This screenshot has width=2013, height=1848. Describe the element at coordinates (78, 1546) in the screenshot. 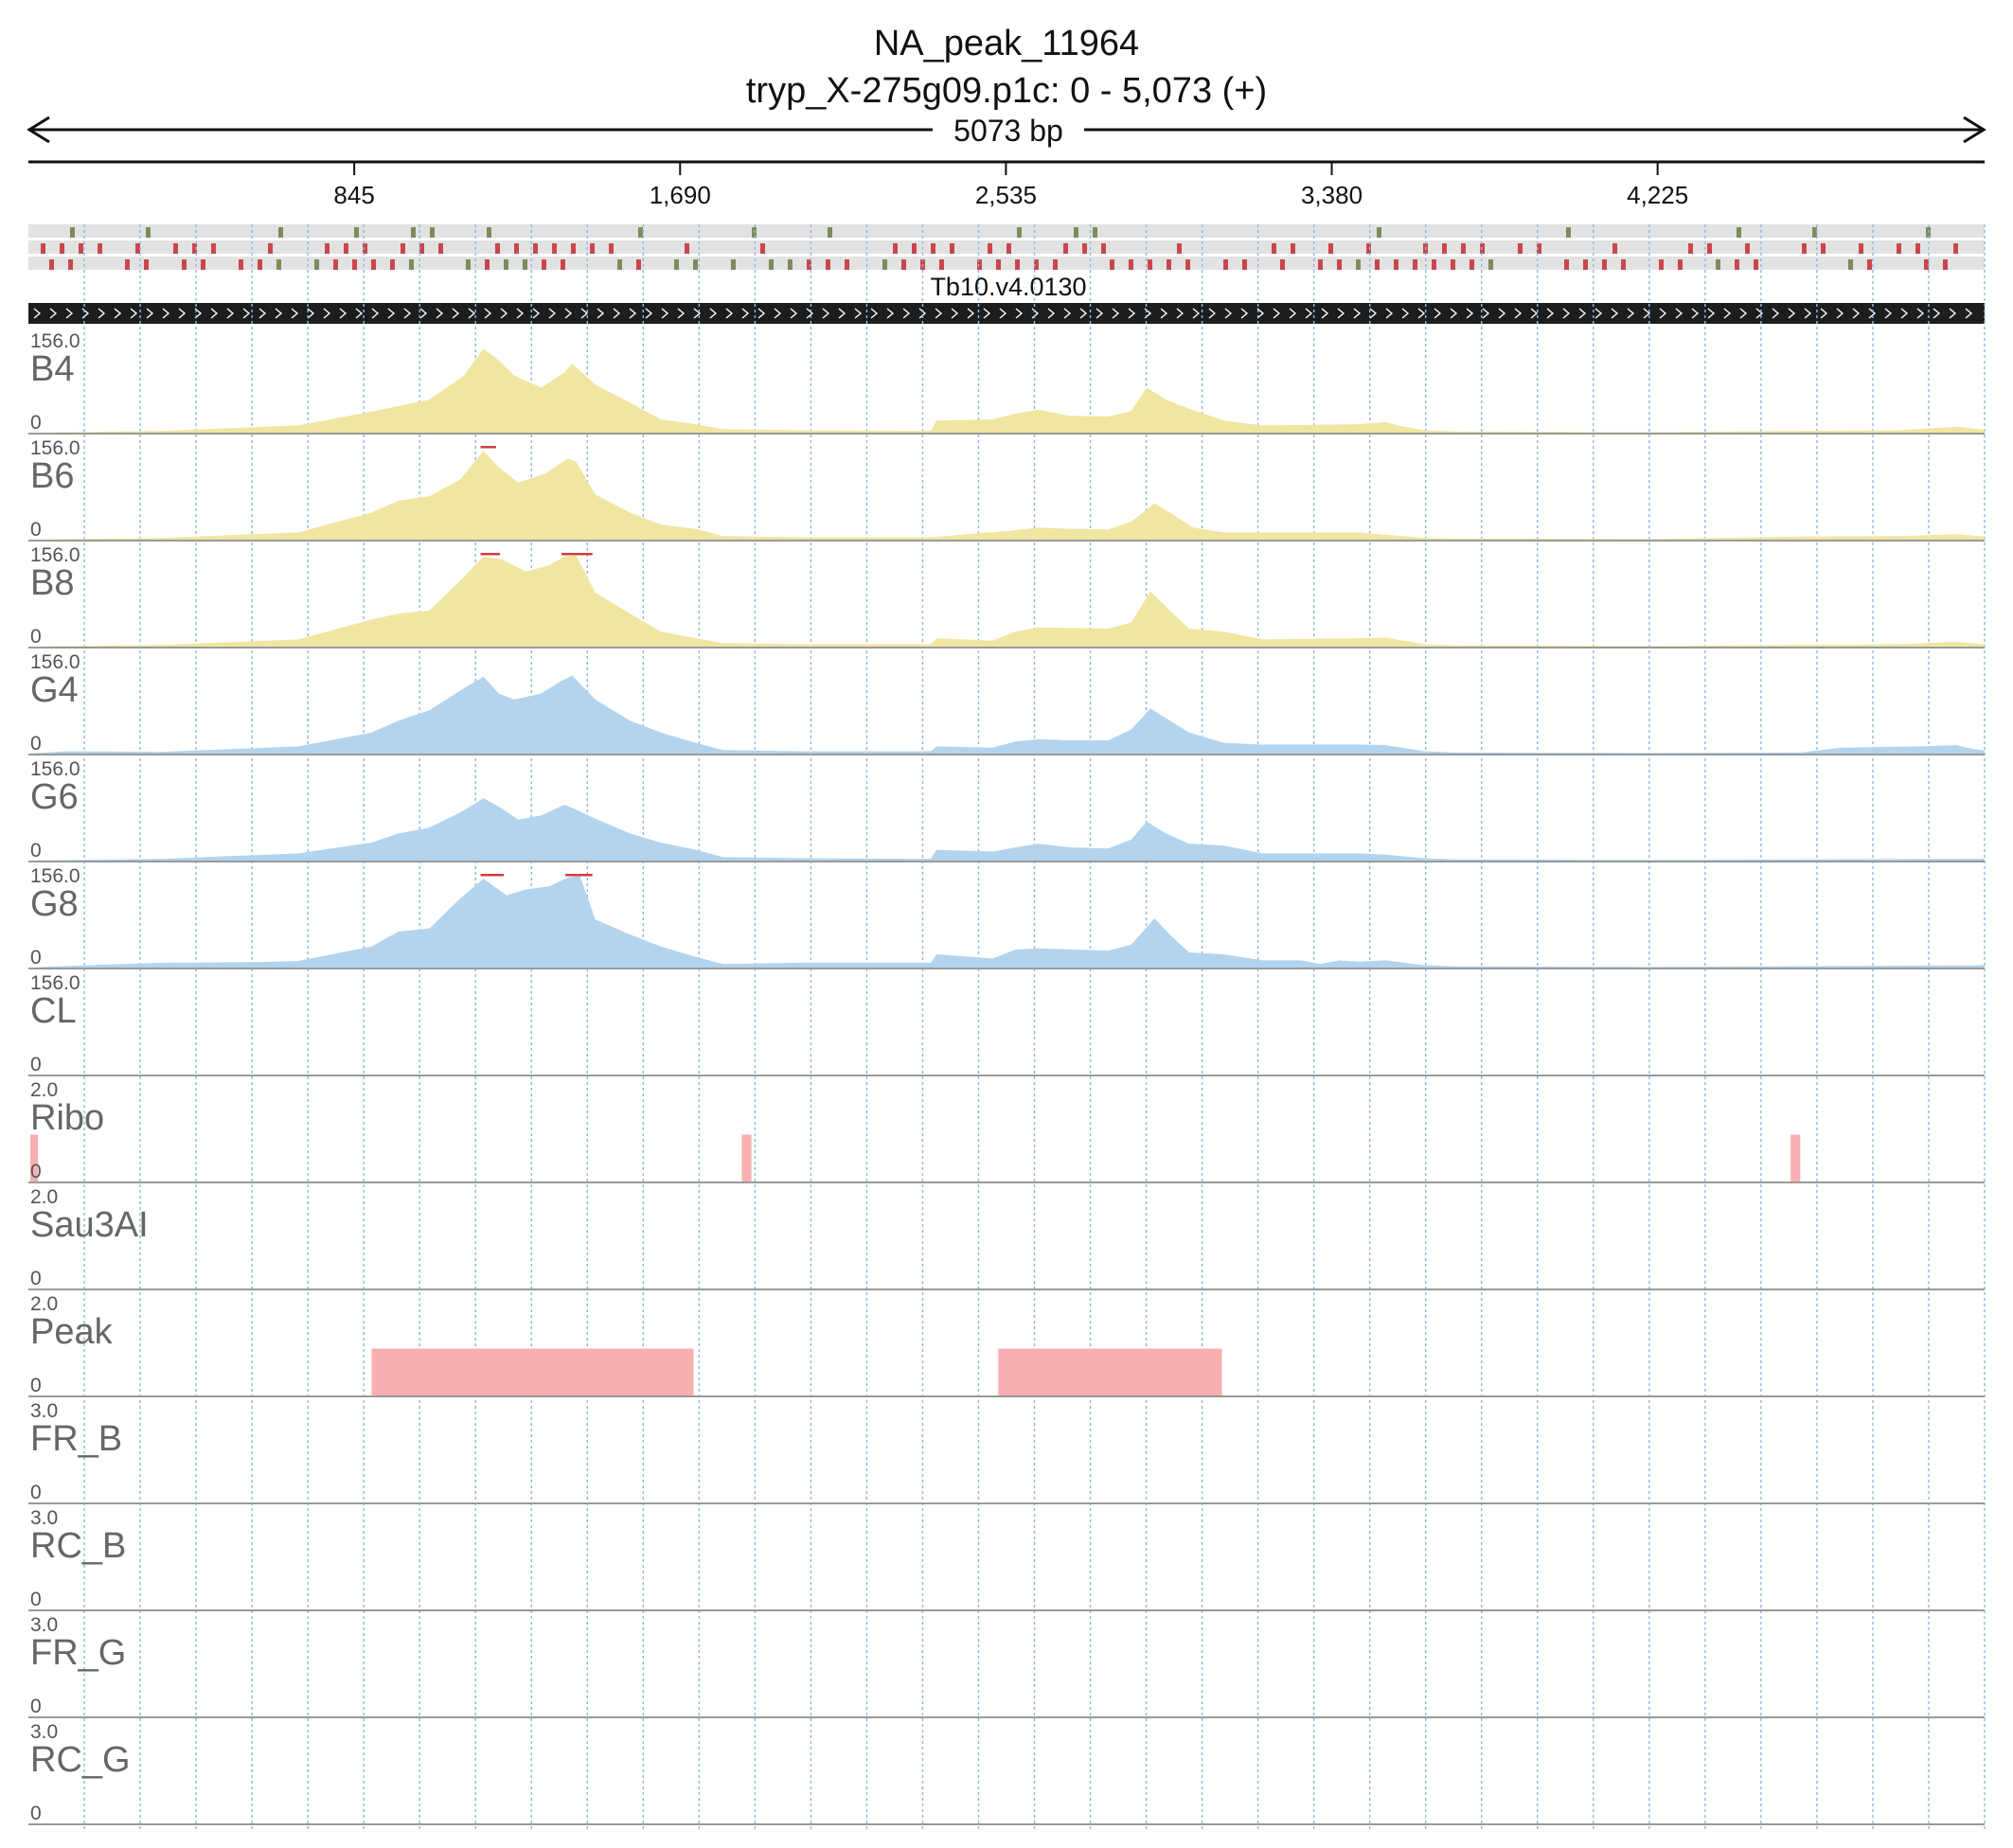

I see `track-name: RC_B` at that location.